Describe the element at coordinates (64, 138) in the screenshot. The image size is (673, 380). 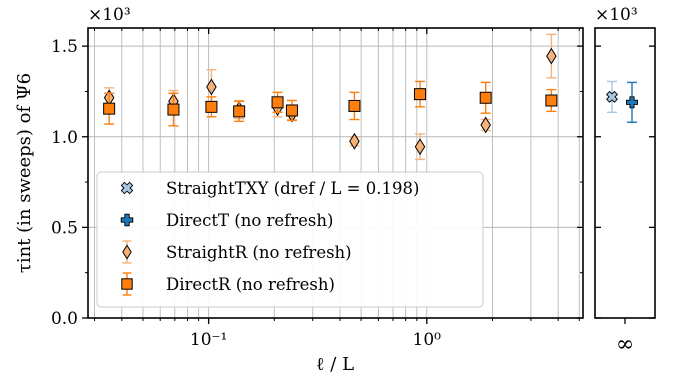
I see `y-tick-label: 1.0` at that location.